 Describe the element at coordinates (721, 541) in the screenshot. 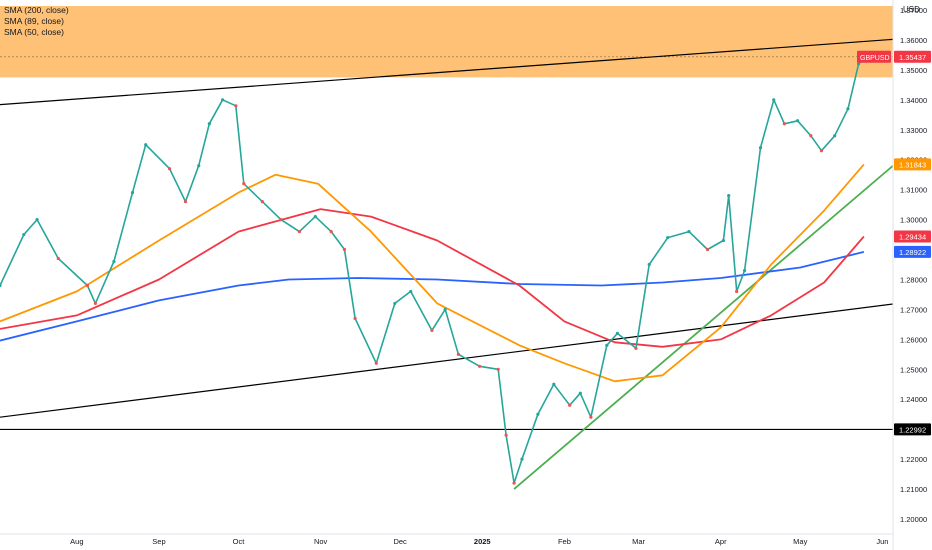

I see `x-tick-label: Apr` at that location.